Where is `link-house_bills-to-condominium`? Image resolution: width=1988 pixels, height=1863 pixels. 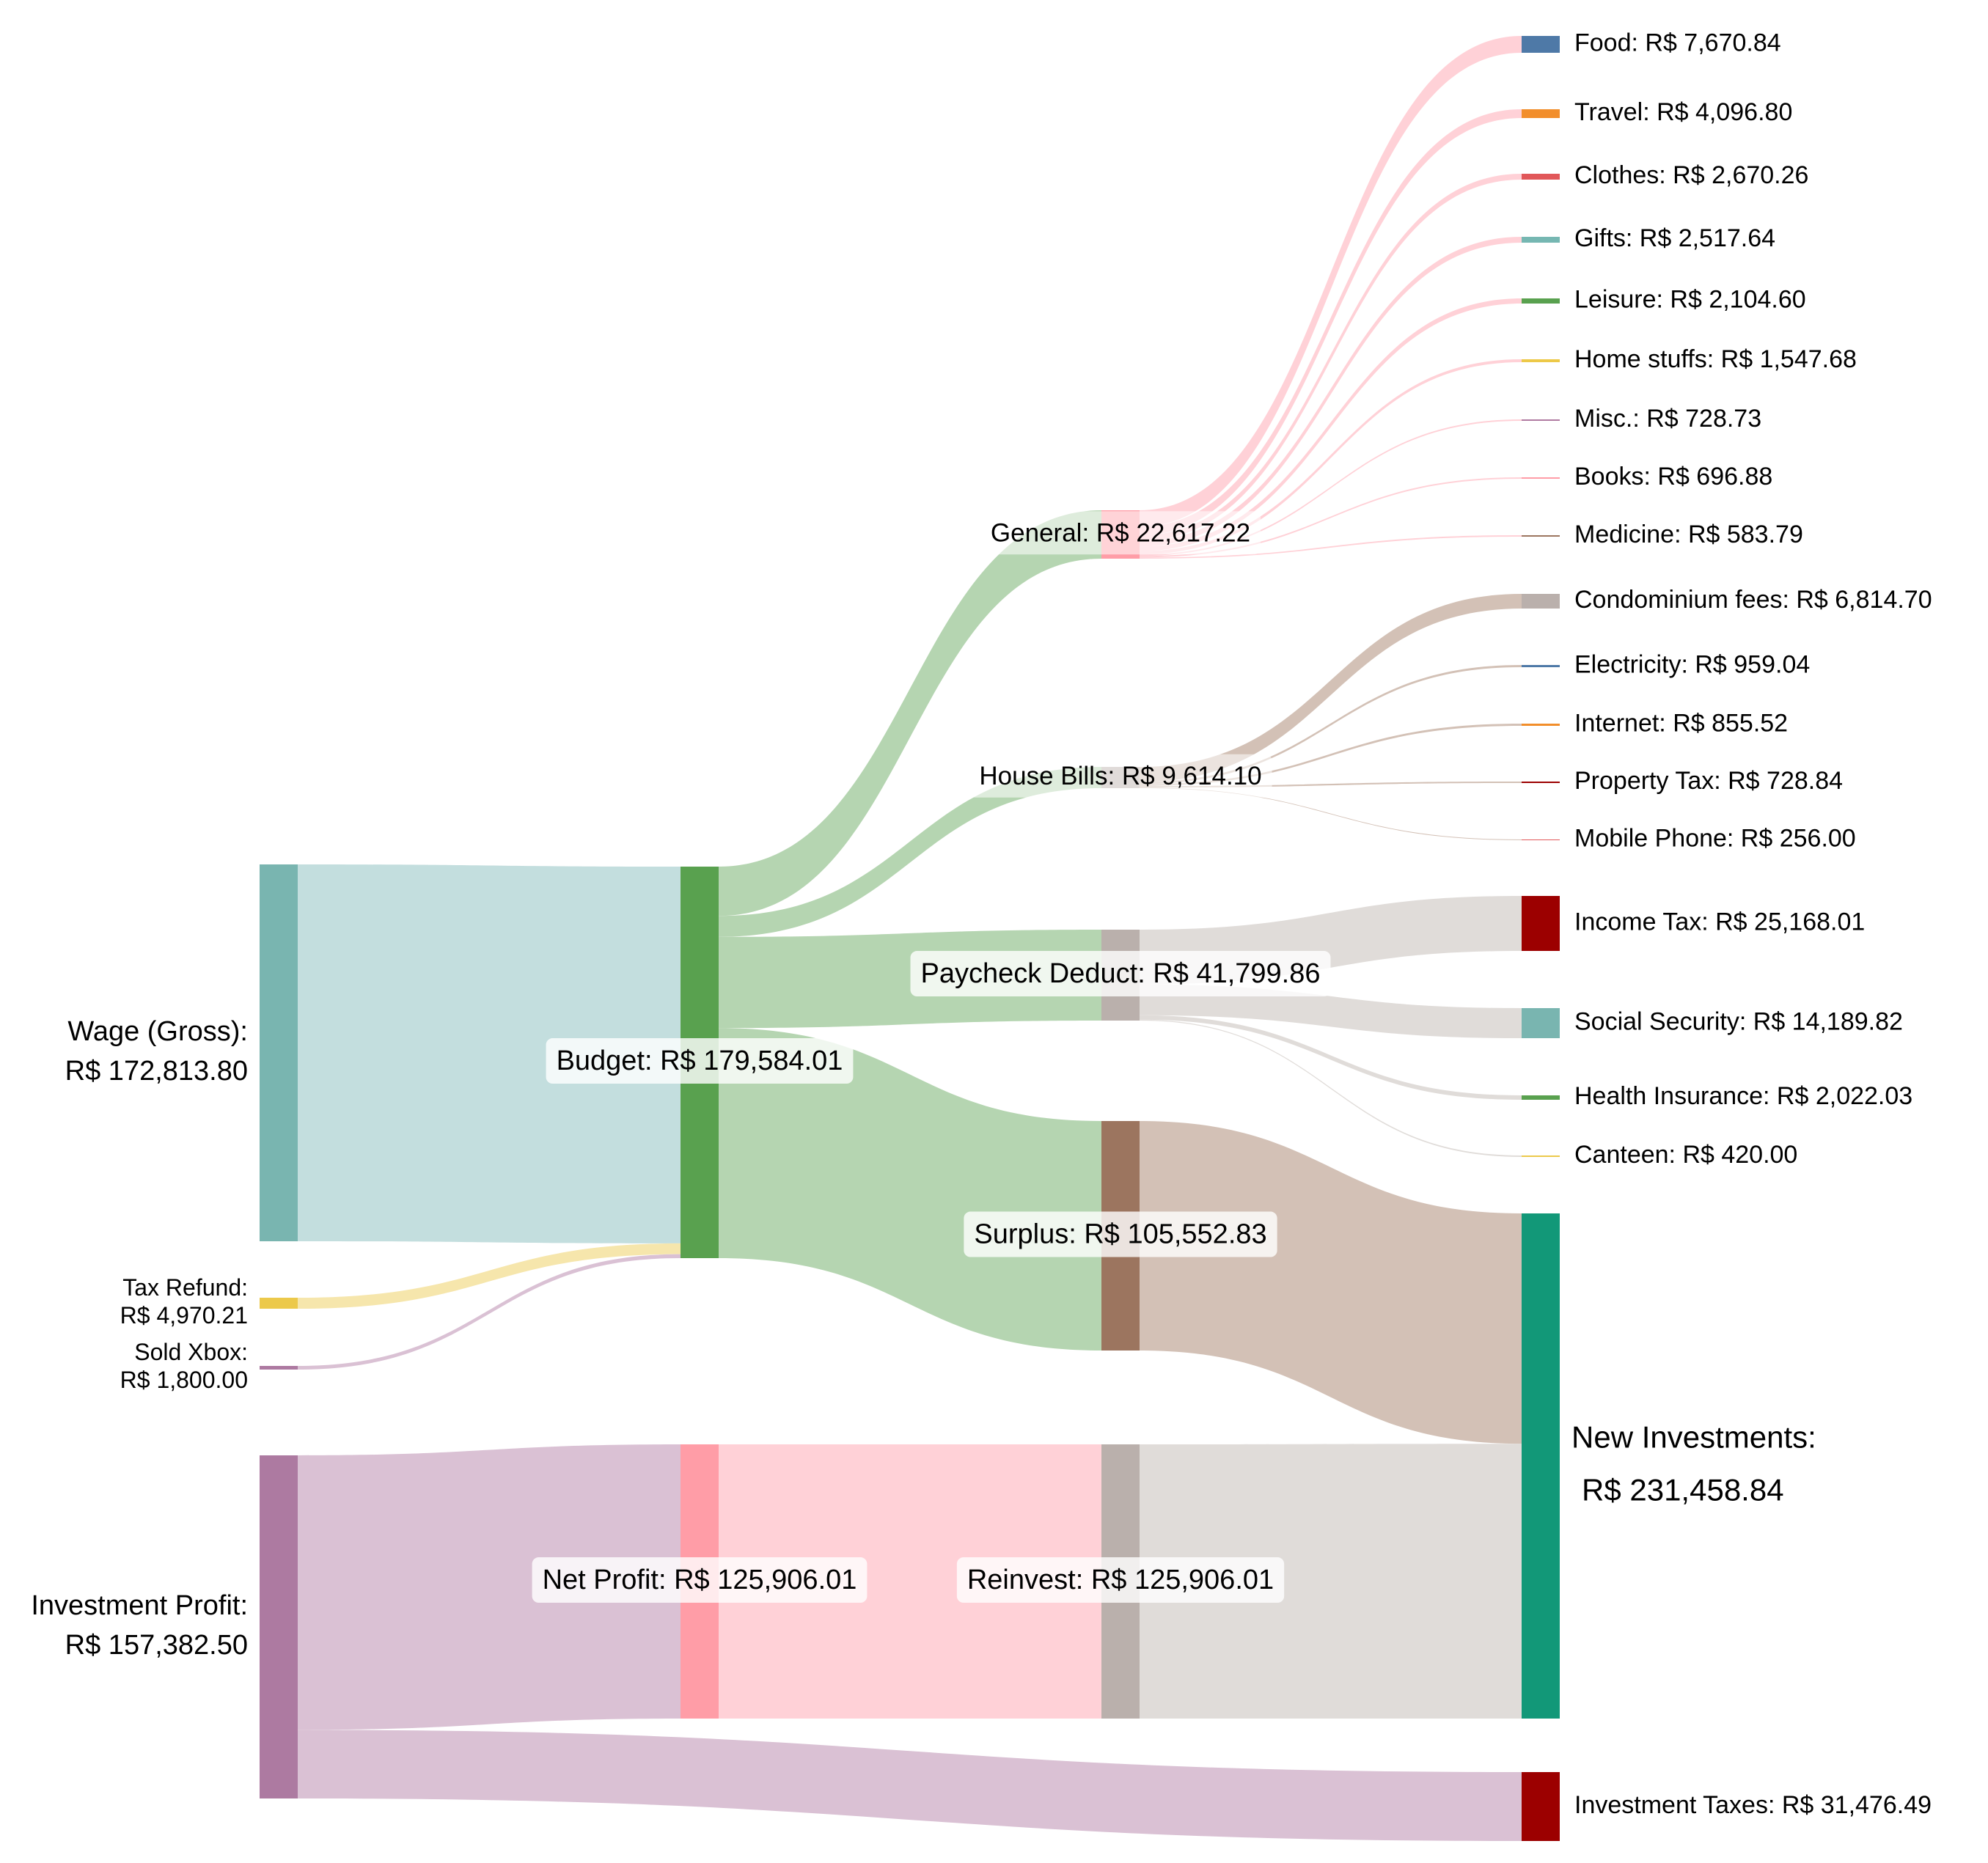 link-house_bills-to-condominium is located at coordinates (1331, 688).